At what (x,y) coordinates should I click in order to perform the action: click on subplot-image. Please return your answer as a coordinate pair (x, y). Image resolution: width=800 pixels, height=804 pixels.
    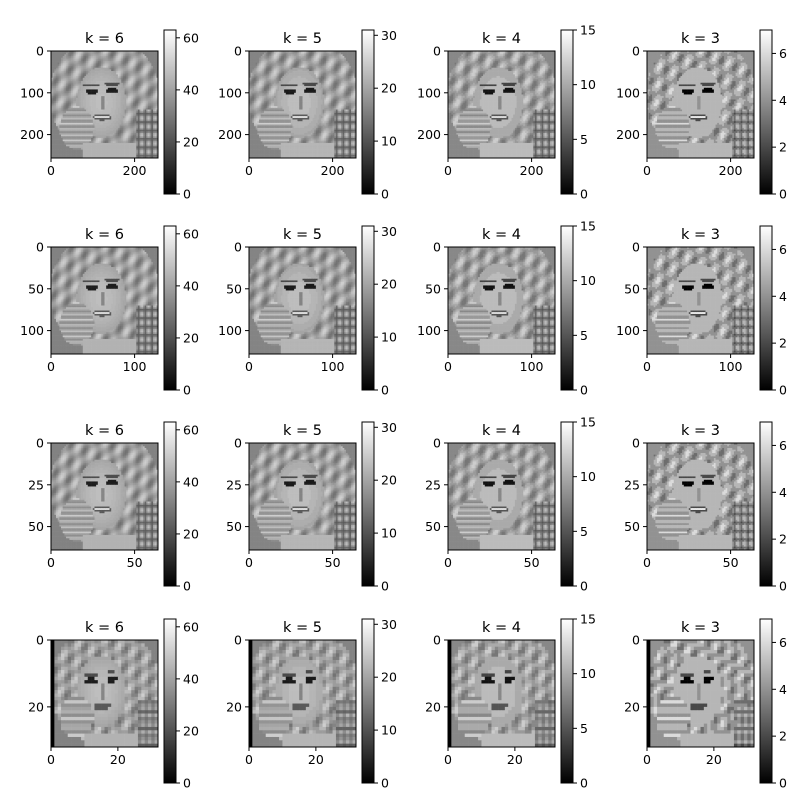
    Looking at the image, I should click on (104, 104).